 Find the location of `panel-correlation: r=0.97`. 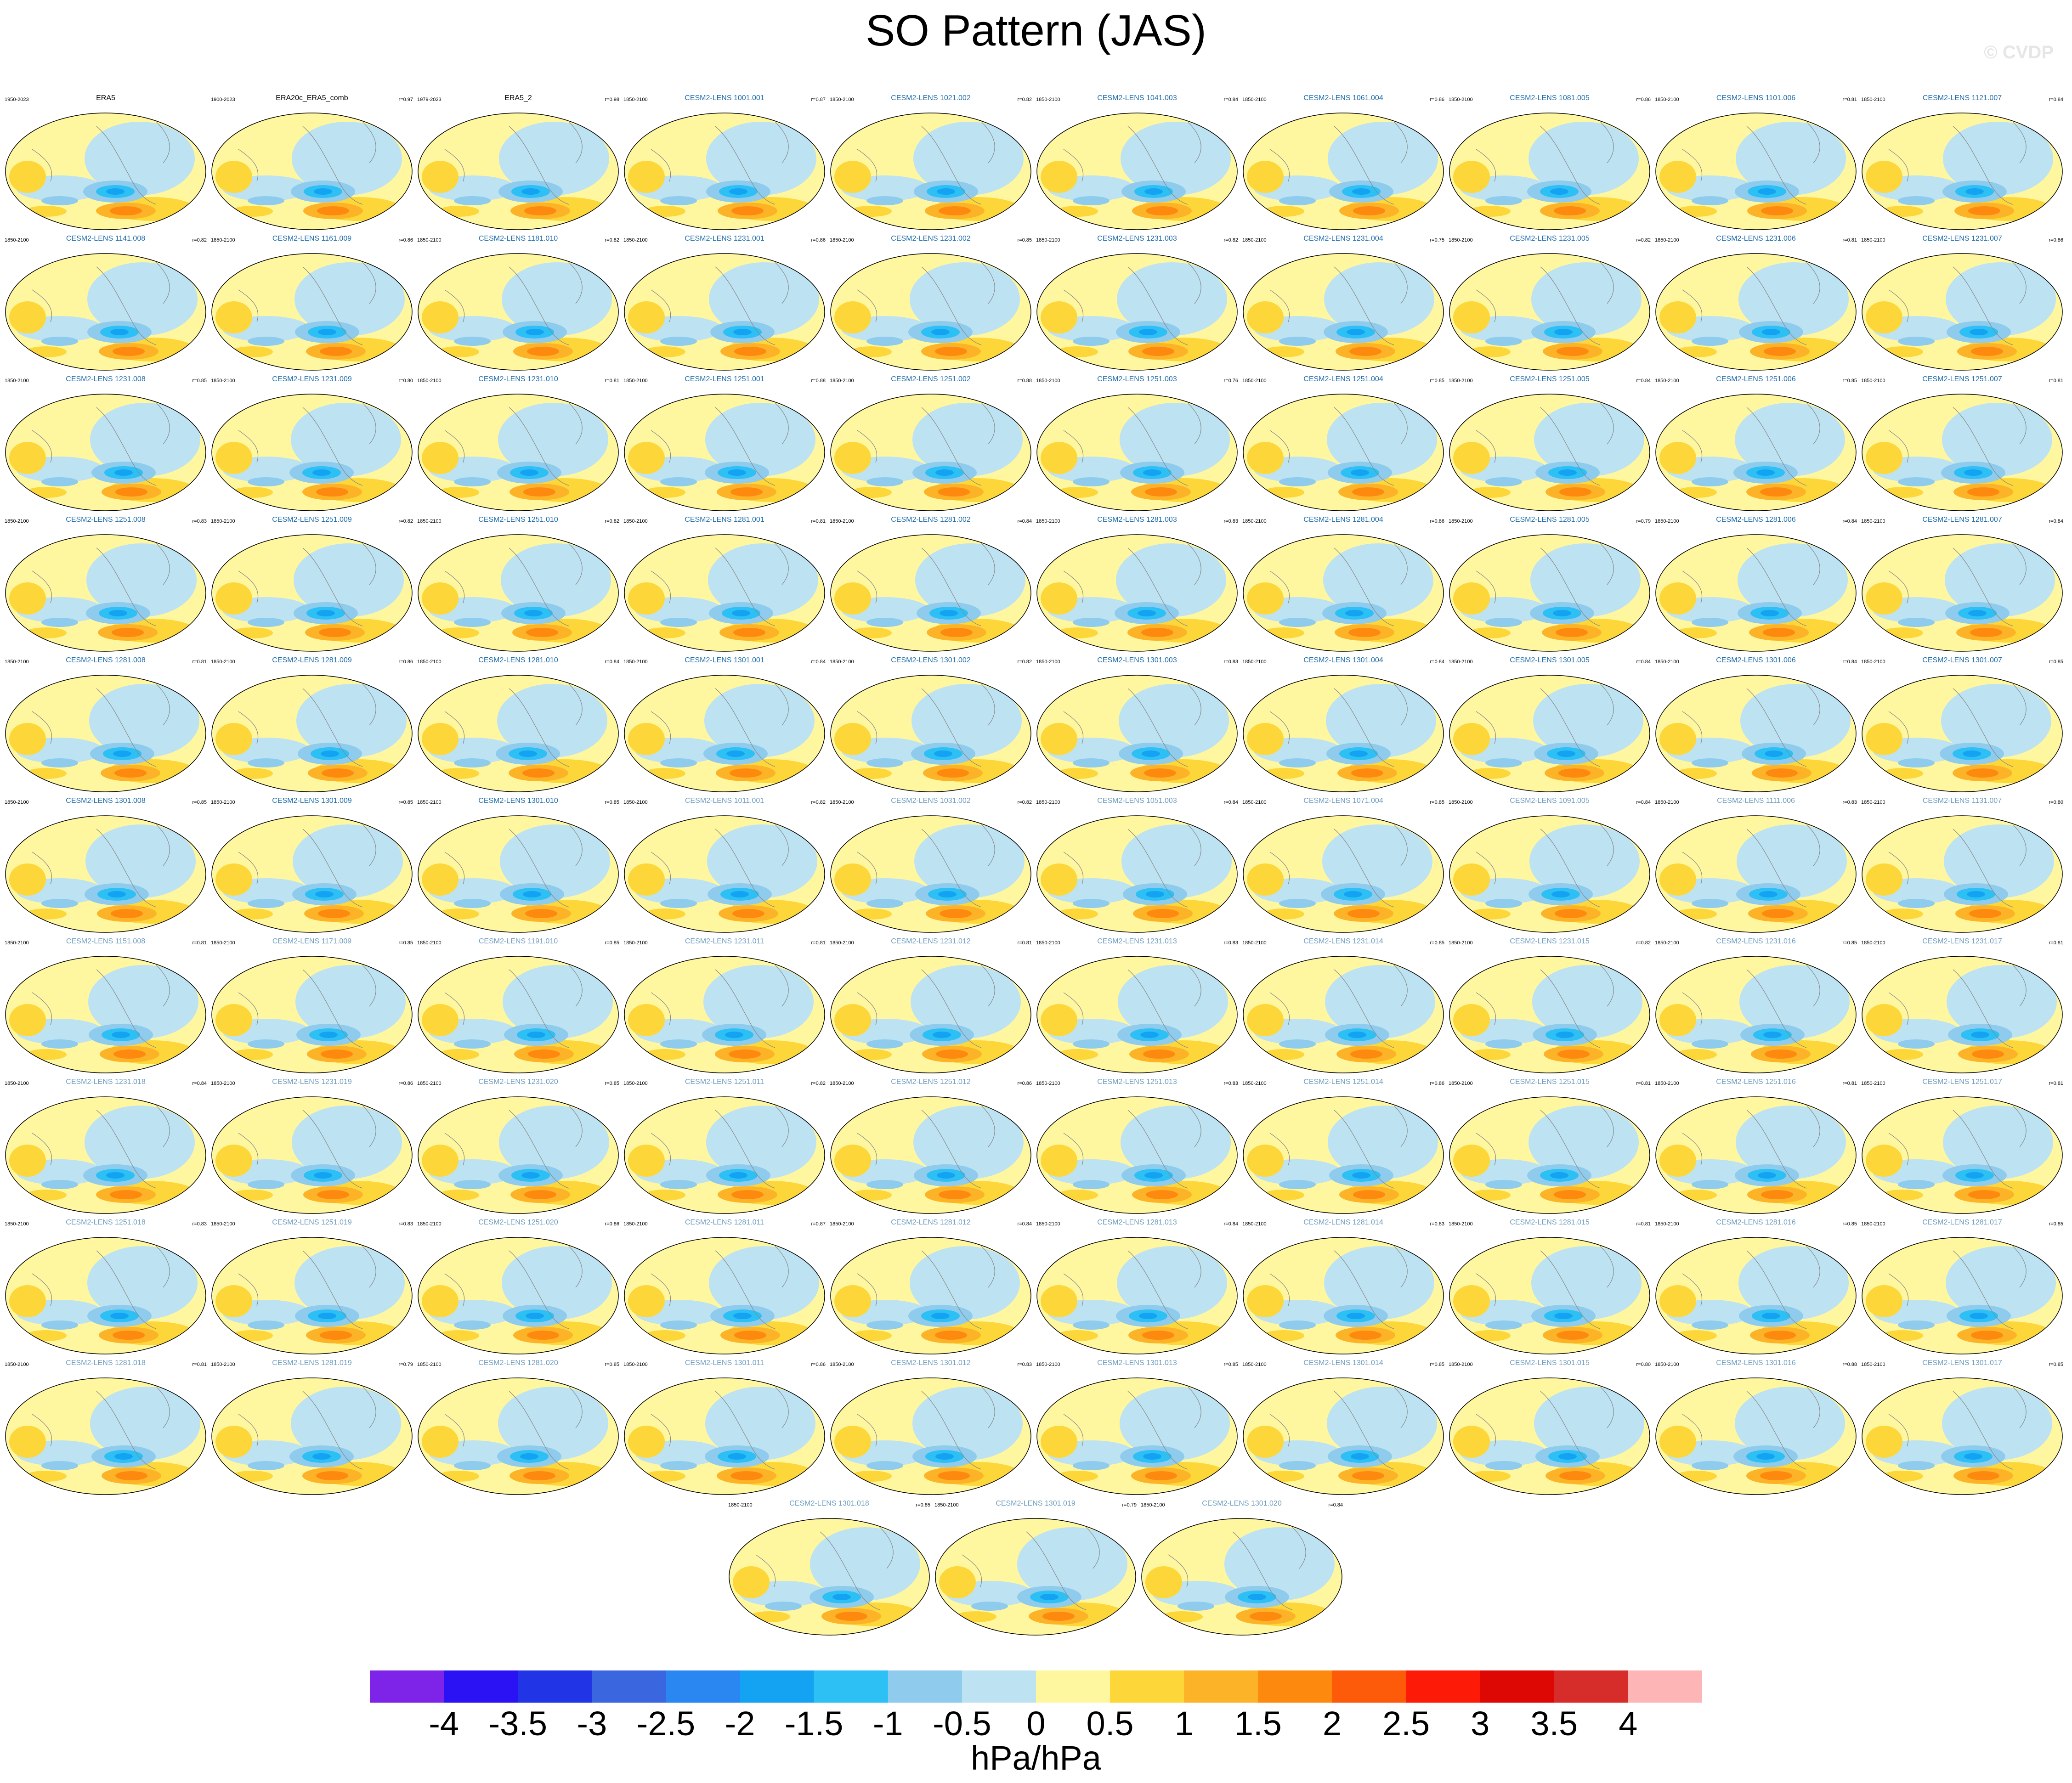

panel-correlation: r=0.97 is located at coordinates (405, 99).